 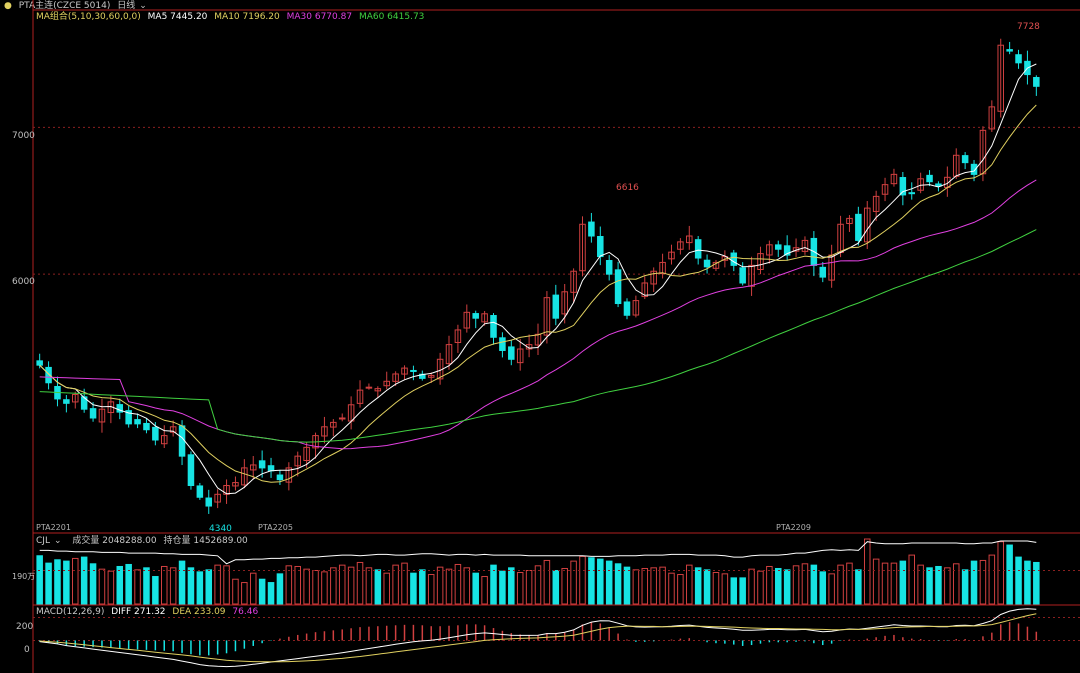 I want to click on ma60-value: MA60 6415.73, so click(x=391, y=17).